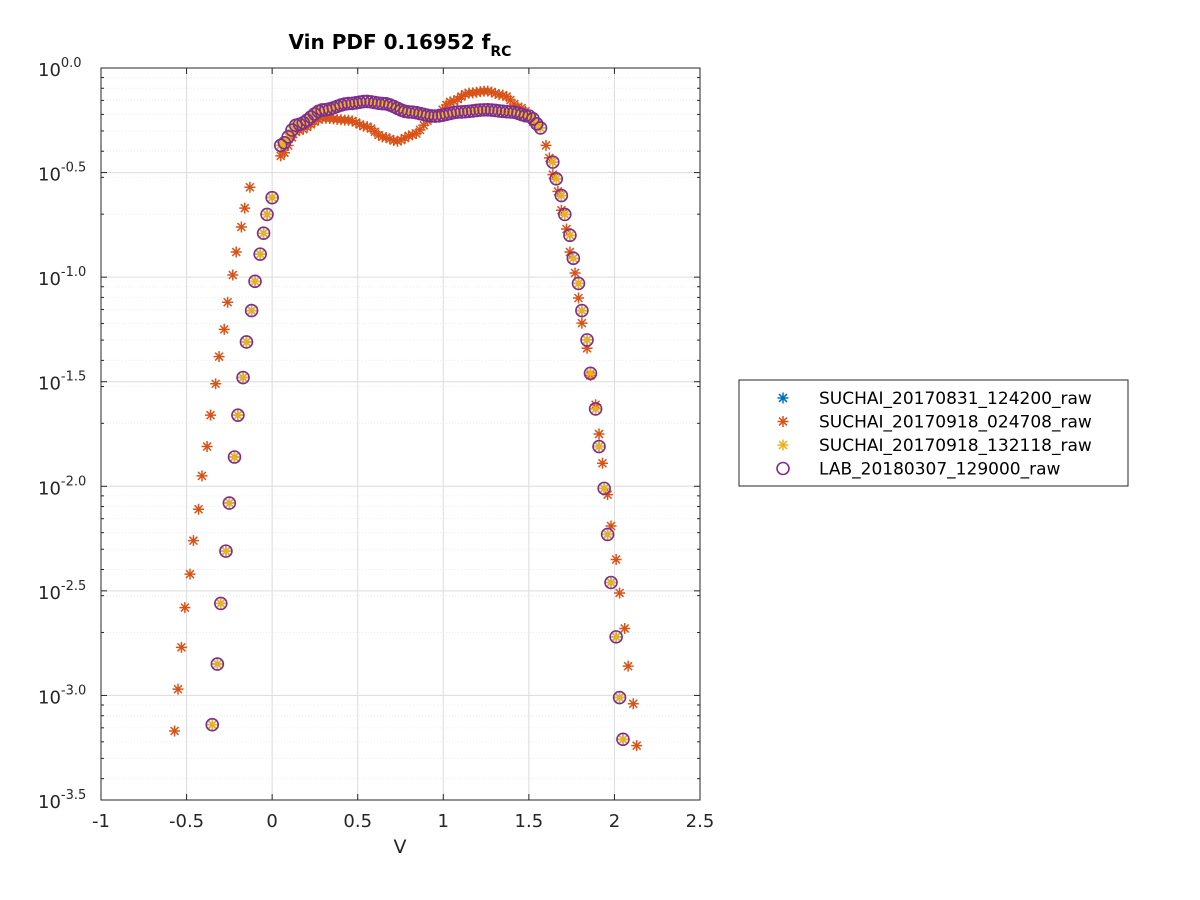  Describe the element at coordinates (62, 277) in the screenshot. I see `y-tick-label: 10-1.0` at that location.